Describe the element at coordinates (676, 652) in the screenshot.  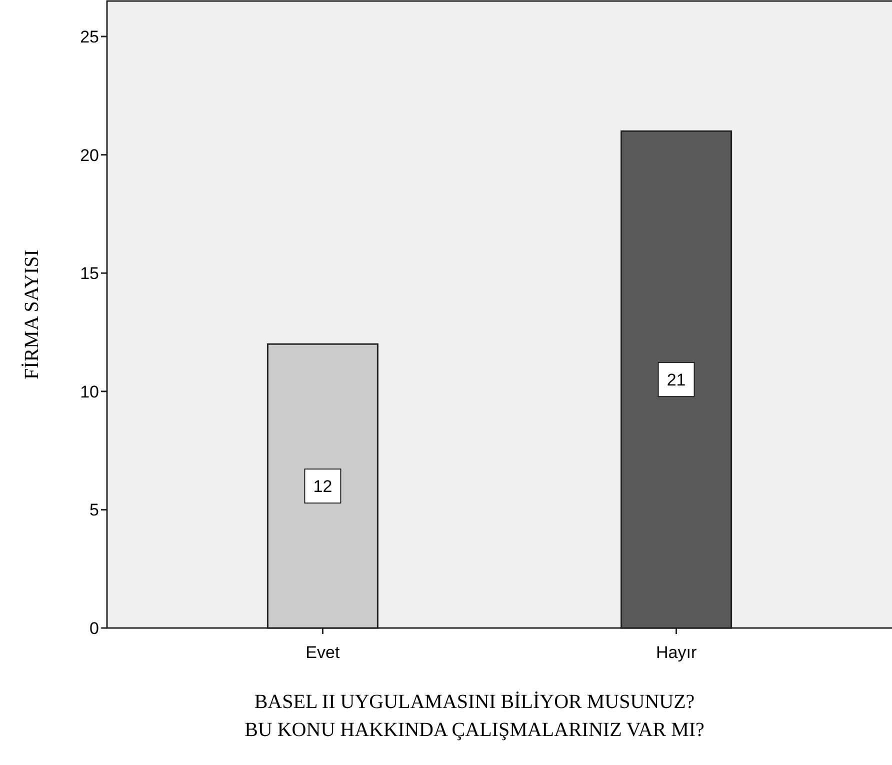
I see `x-tick-label: Hayır` at that location.